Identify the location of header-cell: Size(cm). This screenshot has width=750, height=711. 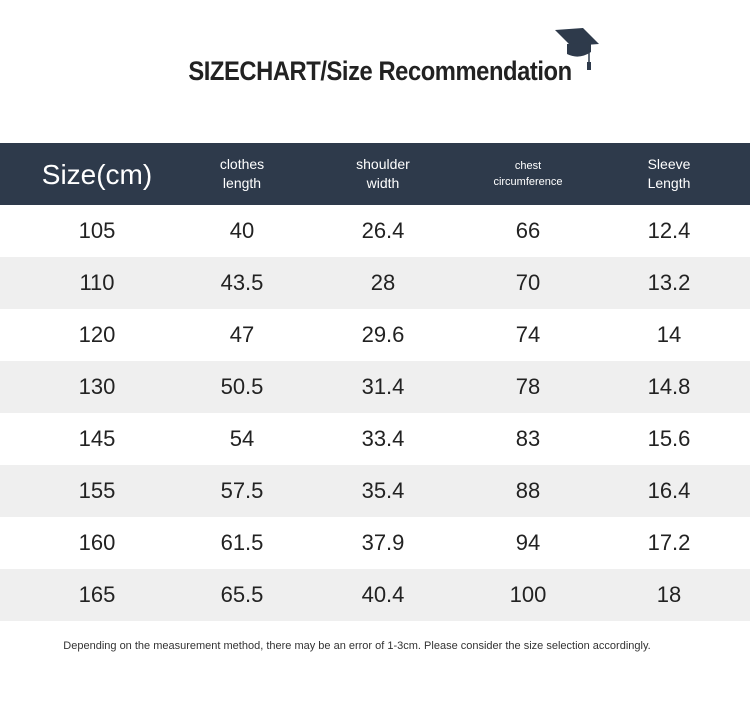
(97, 174).